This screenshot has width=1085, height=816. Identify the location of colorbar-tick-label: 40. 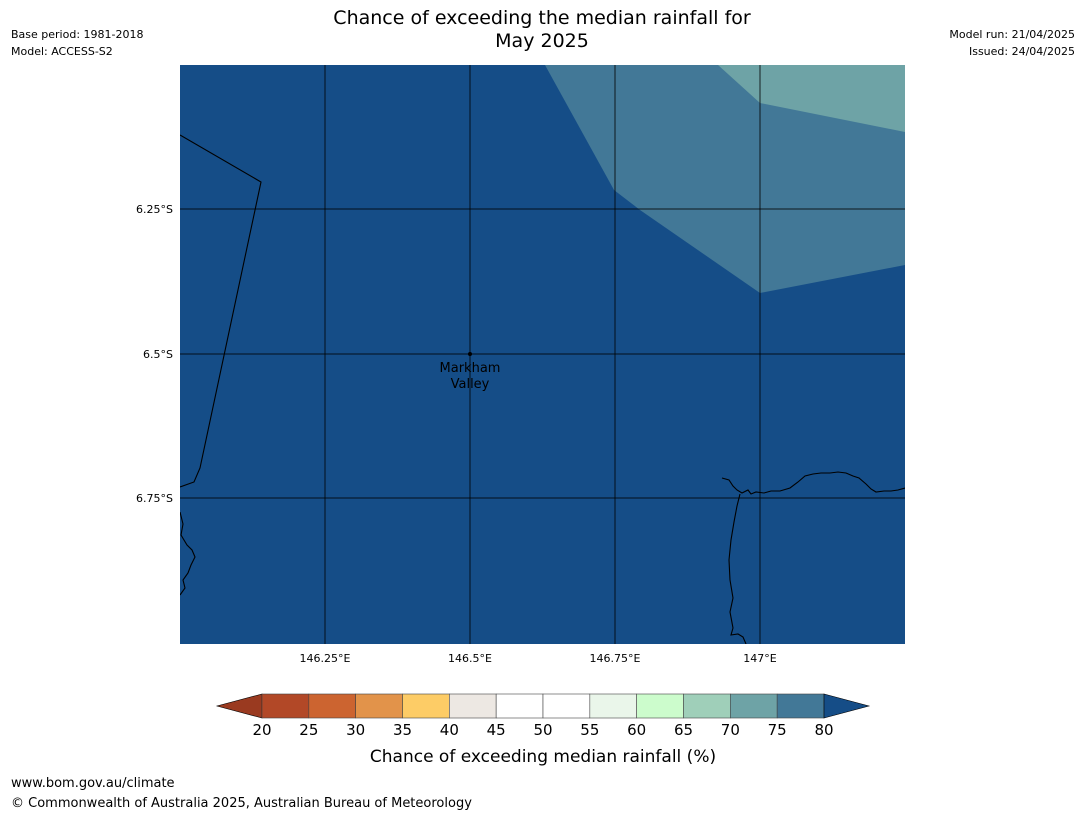
(449, 730).